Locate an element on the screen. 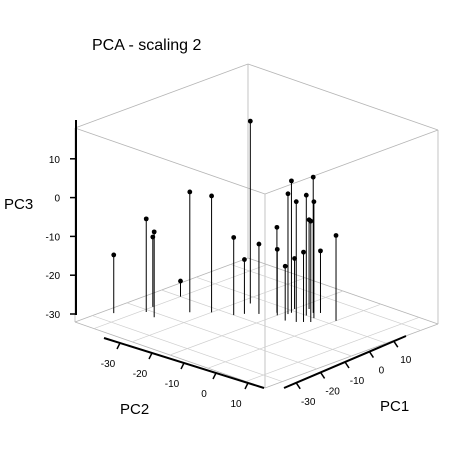 The image size is (462, 462). x-axis-label: PC1 is located at coordinates (394, 406).